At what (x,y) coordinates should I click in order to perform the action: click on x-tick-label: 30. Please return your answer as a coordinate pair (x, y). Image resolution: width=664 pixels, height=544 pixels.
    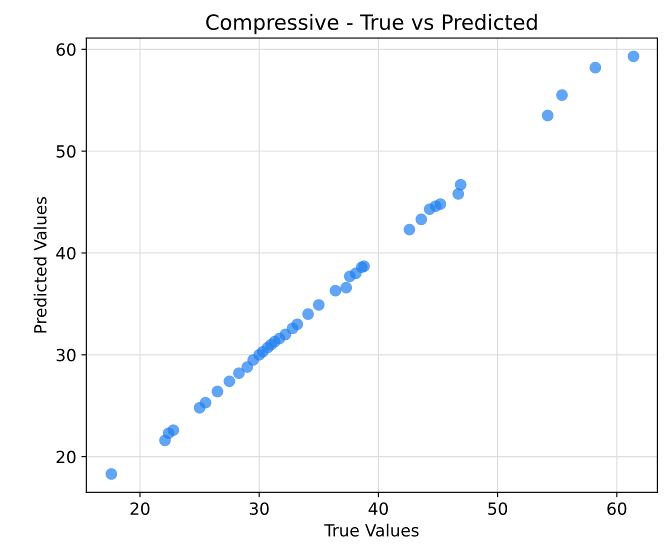
    Looking at the image, I should click on (259, 508).